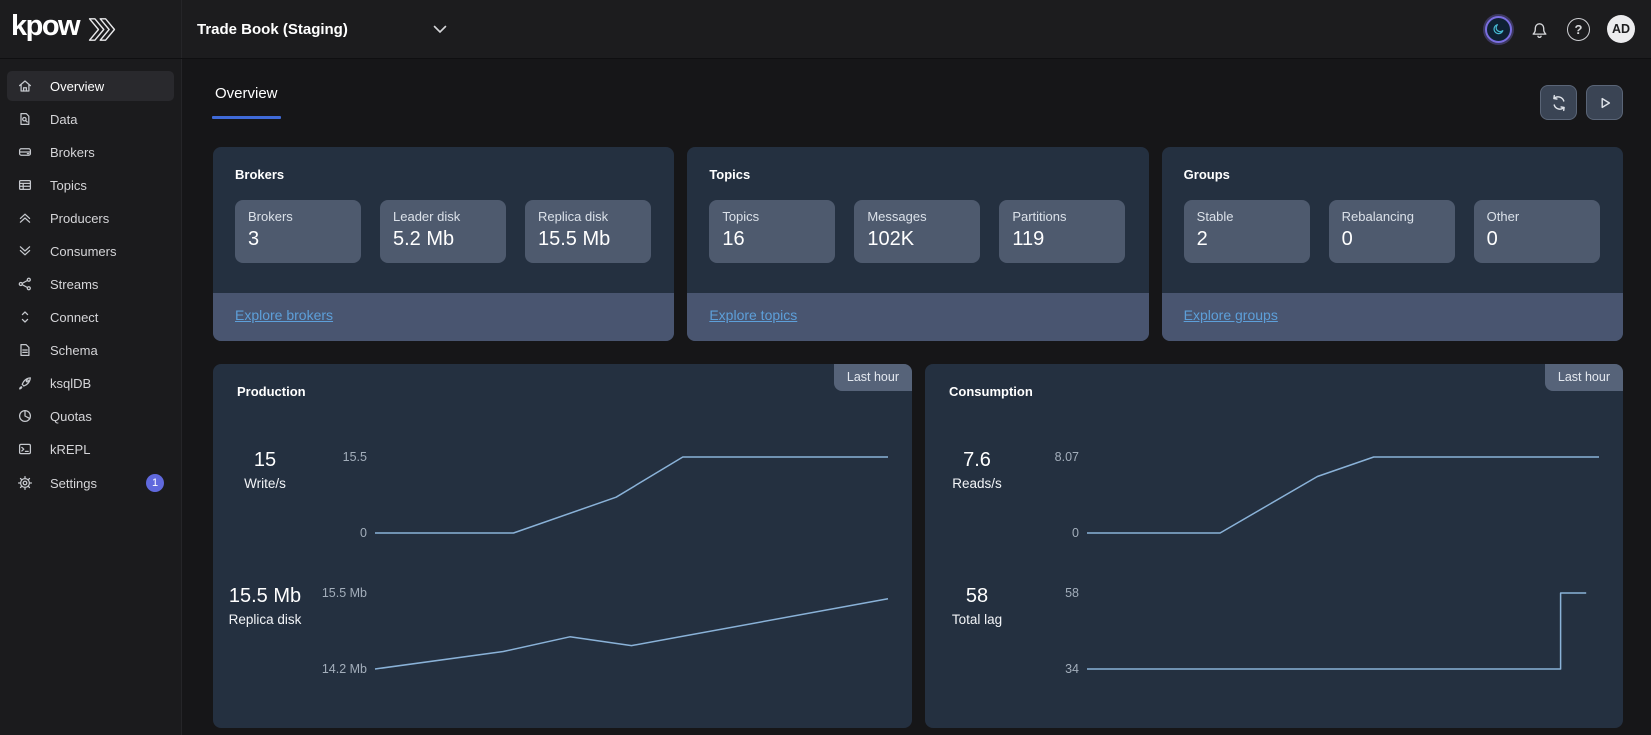  I want to click on explore-topics-link: Explore topics, so click(753, 315).